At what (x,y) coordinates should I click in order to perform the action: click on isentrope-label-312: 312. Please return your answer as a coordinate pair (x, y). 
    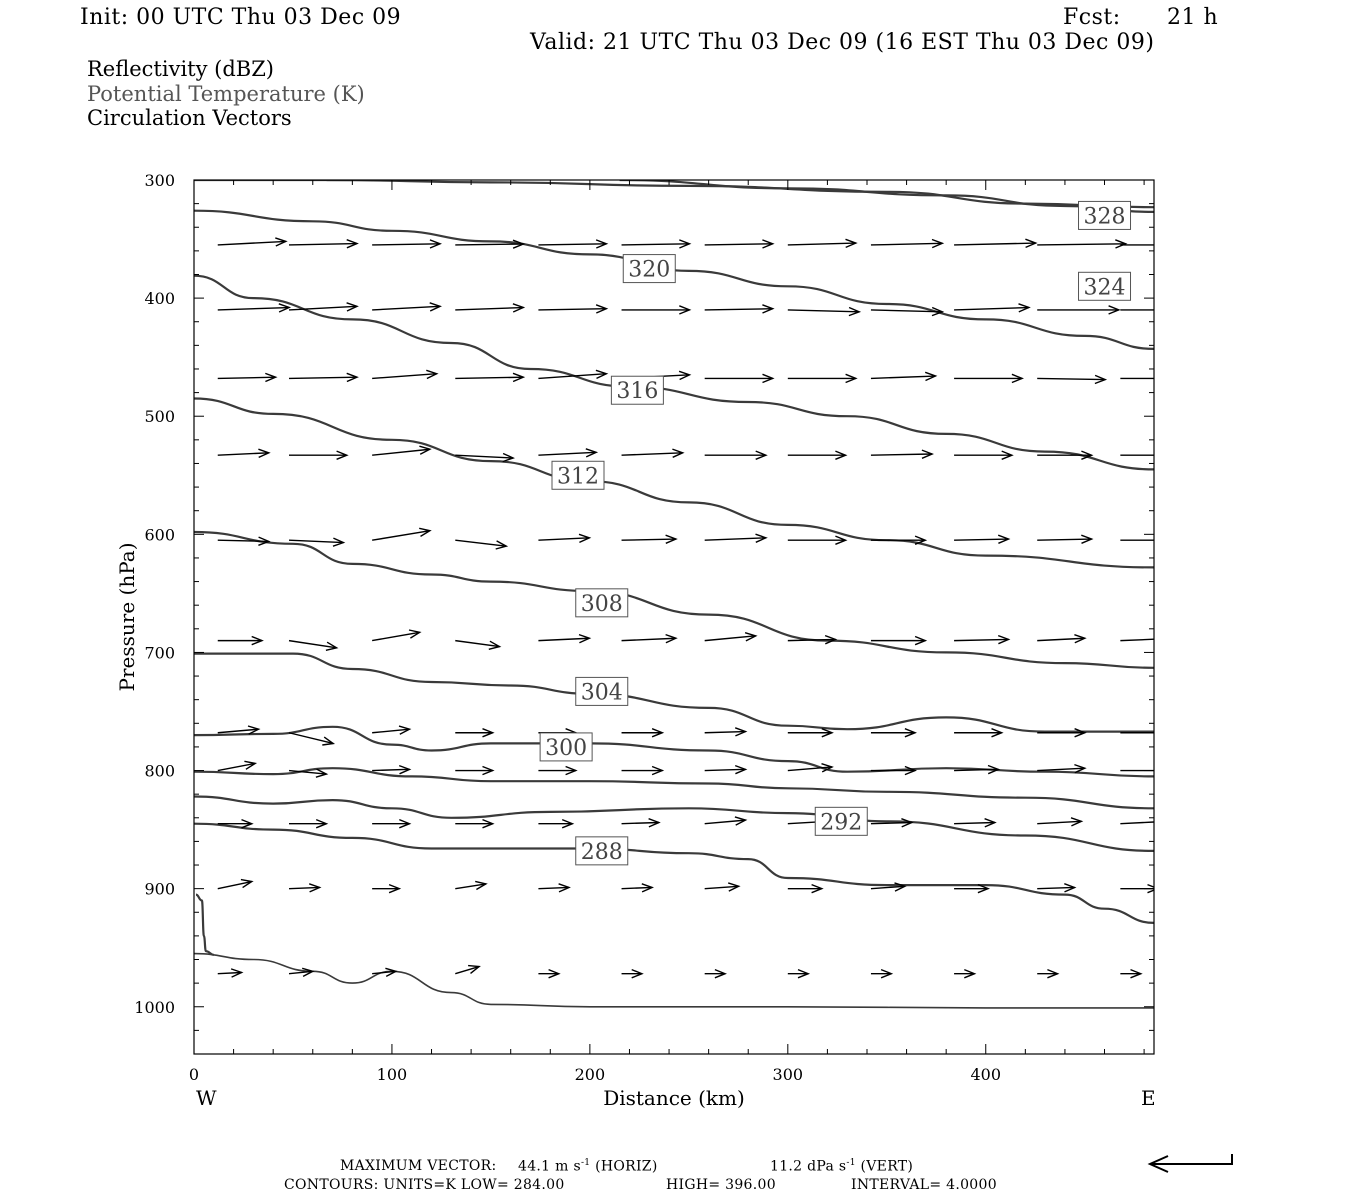
    Looking at the image, I should click on (578, 476).